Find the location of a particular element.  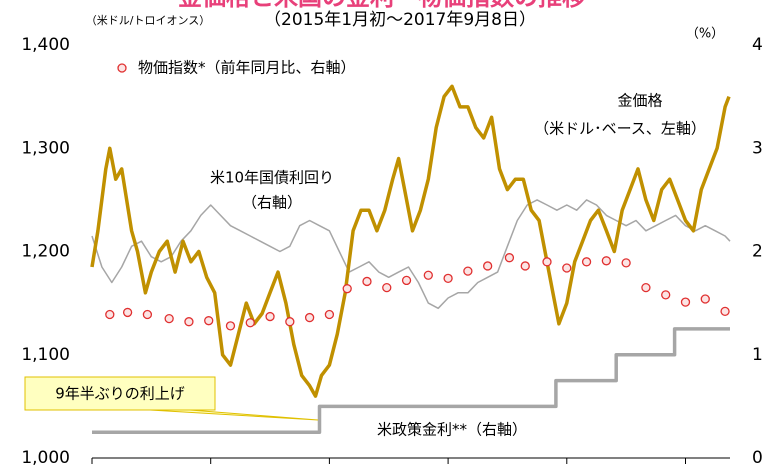

annotation: 米10年国債利回り is located at coordinates (272, 178).